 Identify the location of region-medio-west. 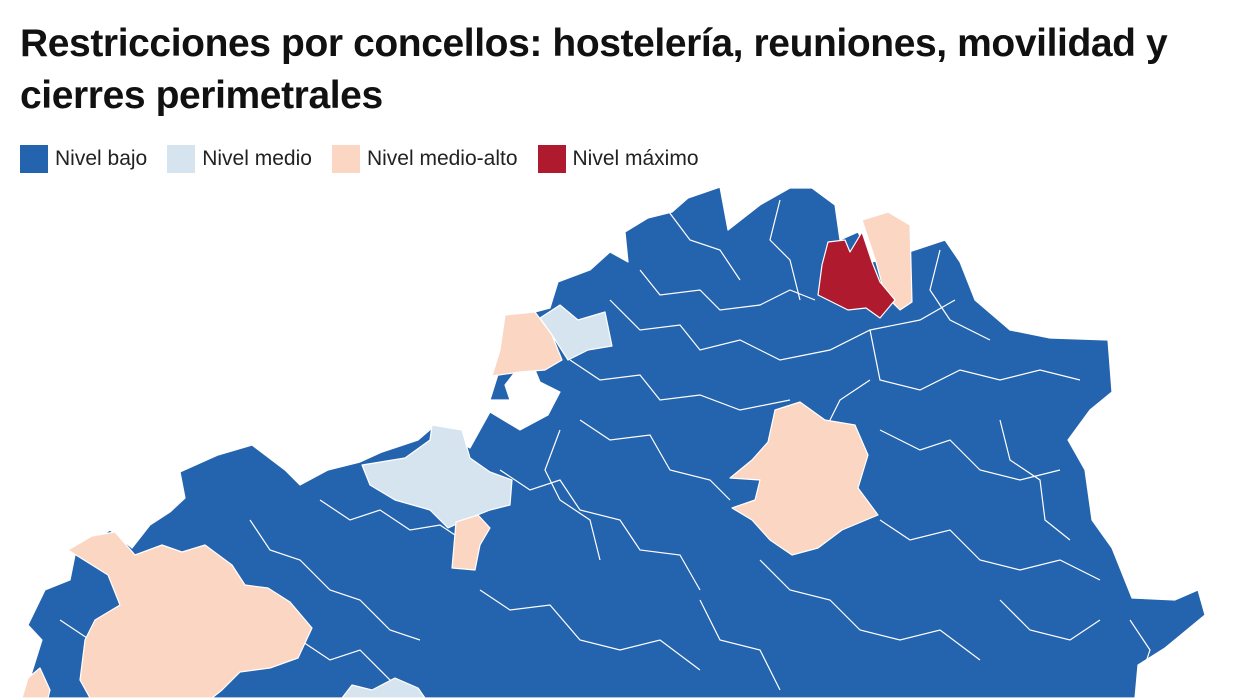
(437, 476).